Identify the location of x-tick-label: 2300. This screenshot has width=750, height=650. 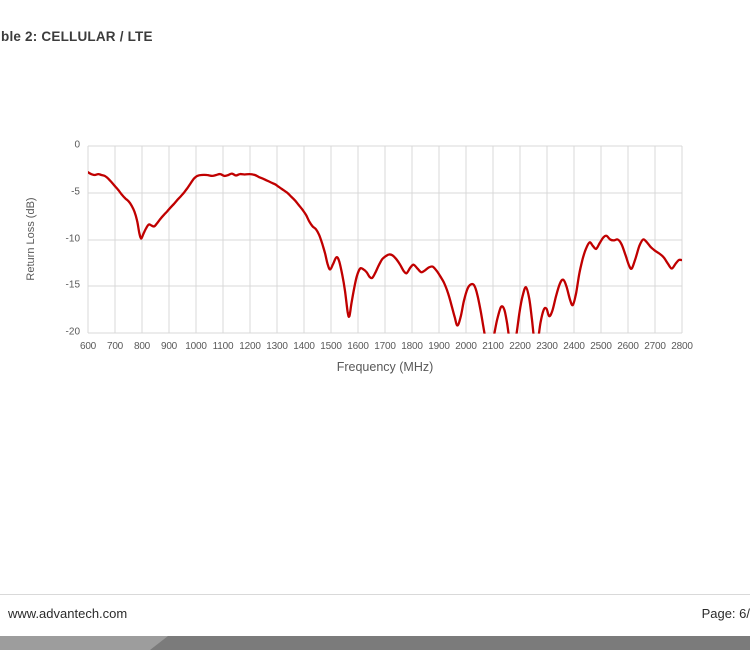
(547, 346).